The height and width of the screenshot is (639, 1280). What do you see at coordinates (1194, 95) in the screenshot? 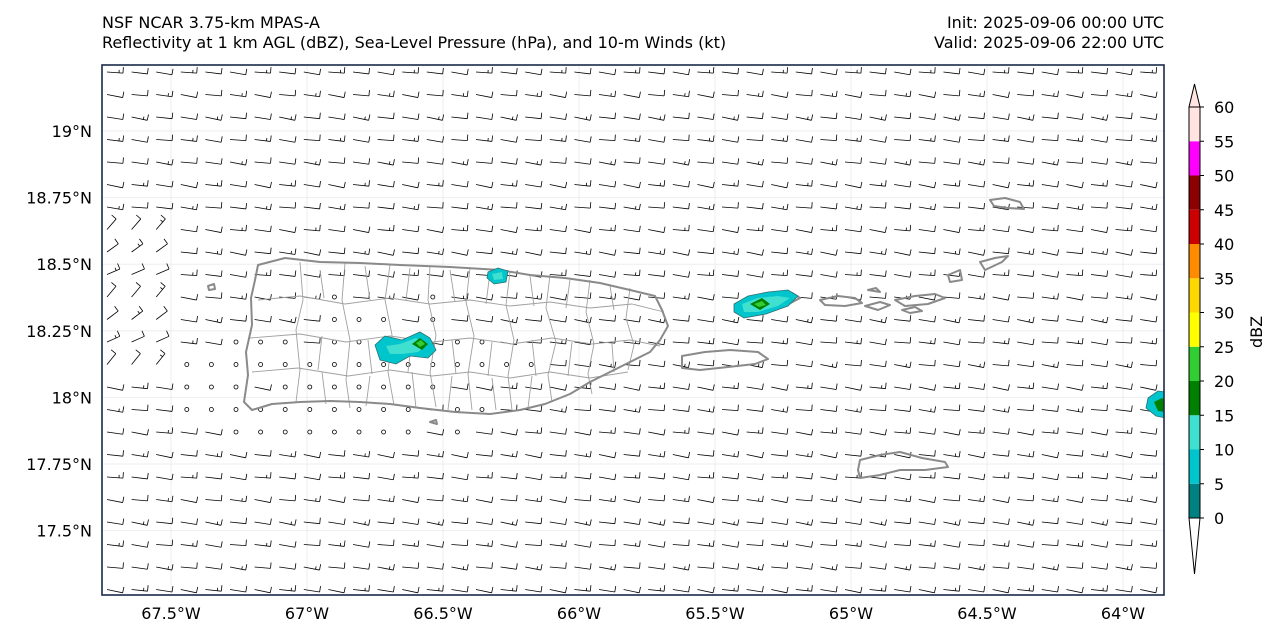
I see `colorbar-extend-max` at bounding box center [1194, 95].